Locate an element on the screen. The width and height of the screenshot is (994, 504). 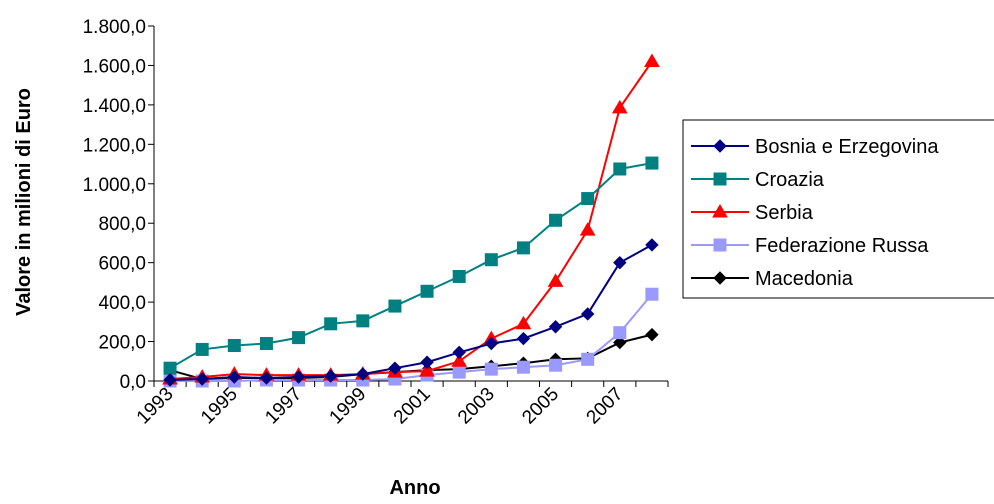
legend-item-croazia: Croazia is located at coordinates (758, 180).